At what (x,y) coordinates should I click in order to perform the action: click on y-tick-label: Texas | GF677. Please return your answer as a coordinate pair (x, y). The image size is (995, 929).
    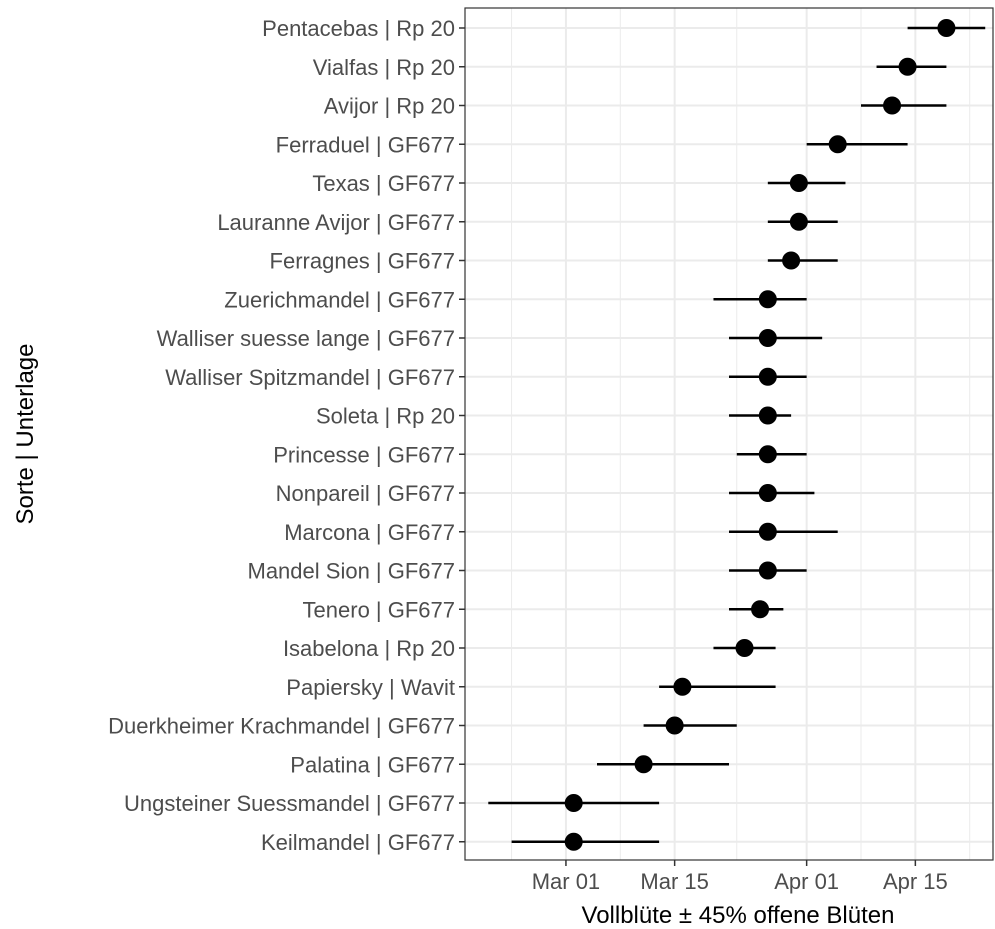
    Looking at the image, I should click on (383, 183).